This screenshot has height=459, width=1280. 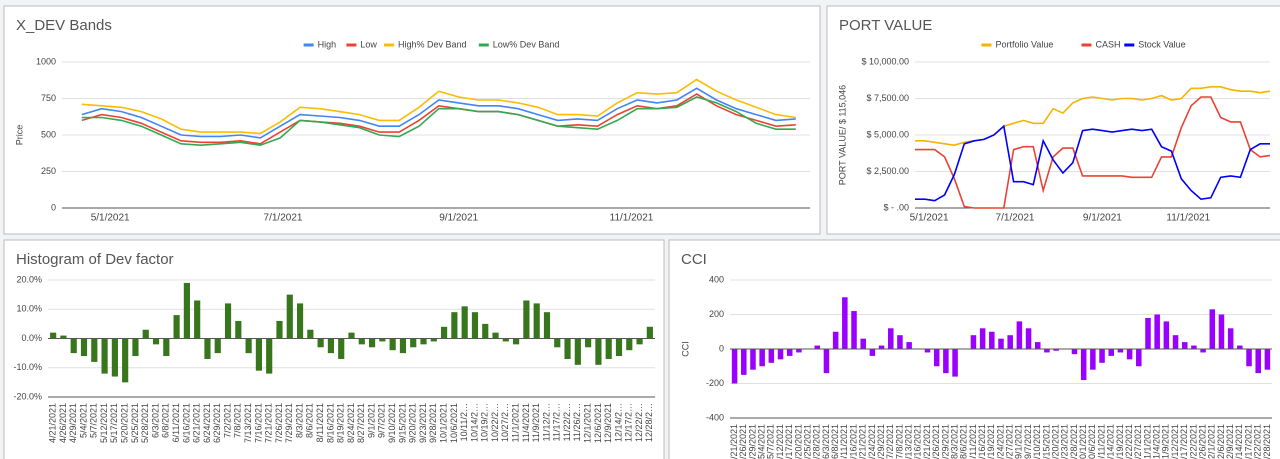 I want to click on x-tick-label: 7/26/2021, so click(x=936, y=441).